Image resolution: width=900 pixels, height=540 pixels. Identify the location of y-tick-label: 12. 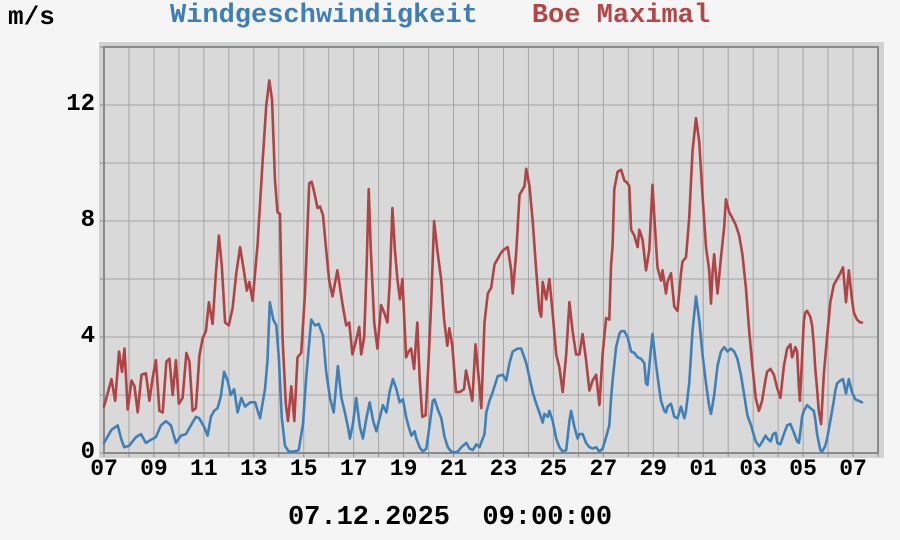
(80, 104).